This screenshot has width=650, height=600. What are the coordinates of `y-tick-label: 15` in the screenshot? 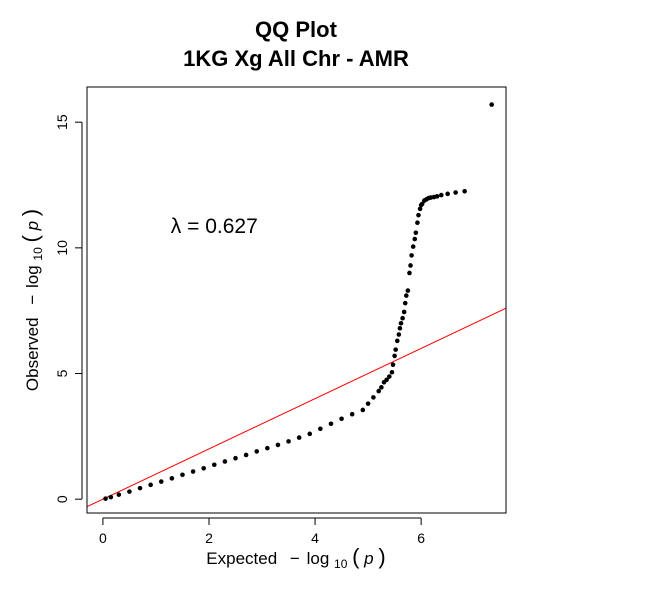 It's located at (62, 122).